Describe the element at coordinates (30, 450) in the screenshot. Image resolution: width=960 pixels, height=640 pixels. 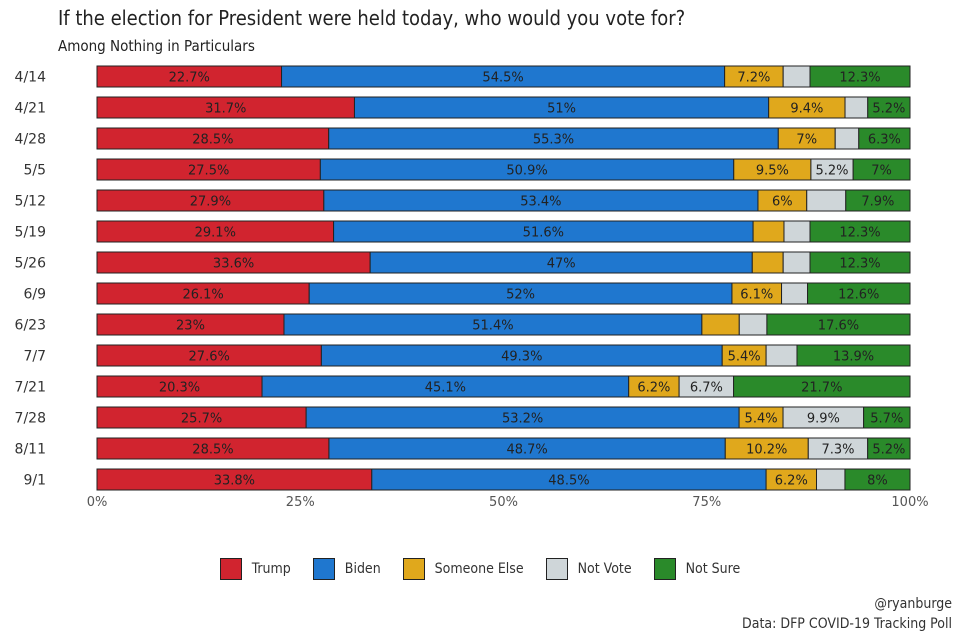
I see `y-tick-label: 8/11` at that location.